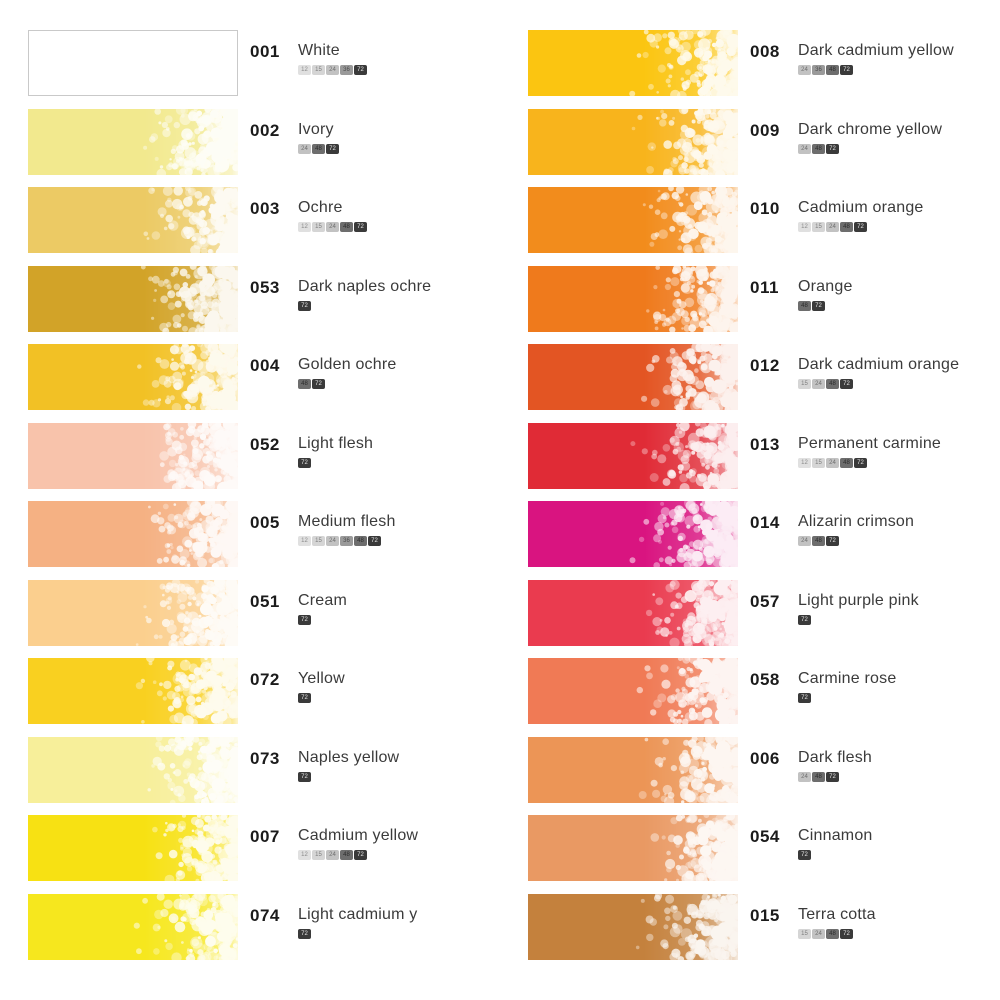 This screenshot has width=1000, height=1000. What do you see at coordinates (765, 758) in the screenshot?
I see `colour-code: 006` at bounding box center [765, 758].